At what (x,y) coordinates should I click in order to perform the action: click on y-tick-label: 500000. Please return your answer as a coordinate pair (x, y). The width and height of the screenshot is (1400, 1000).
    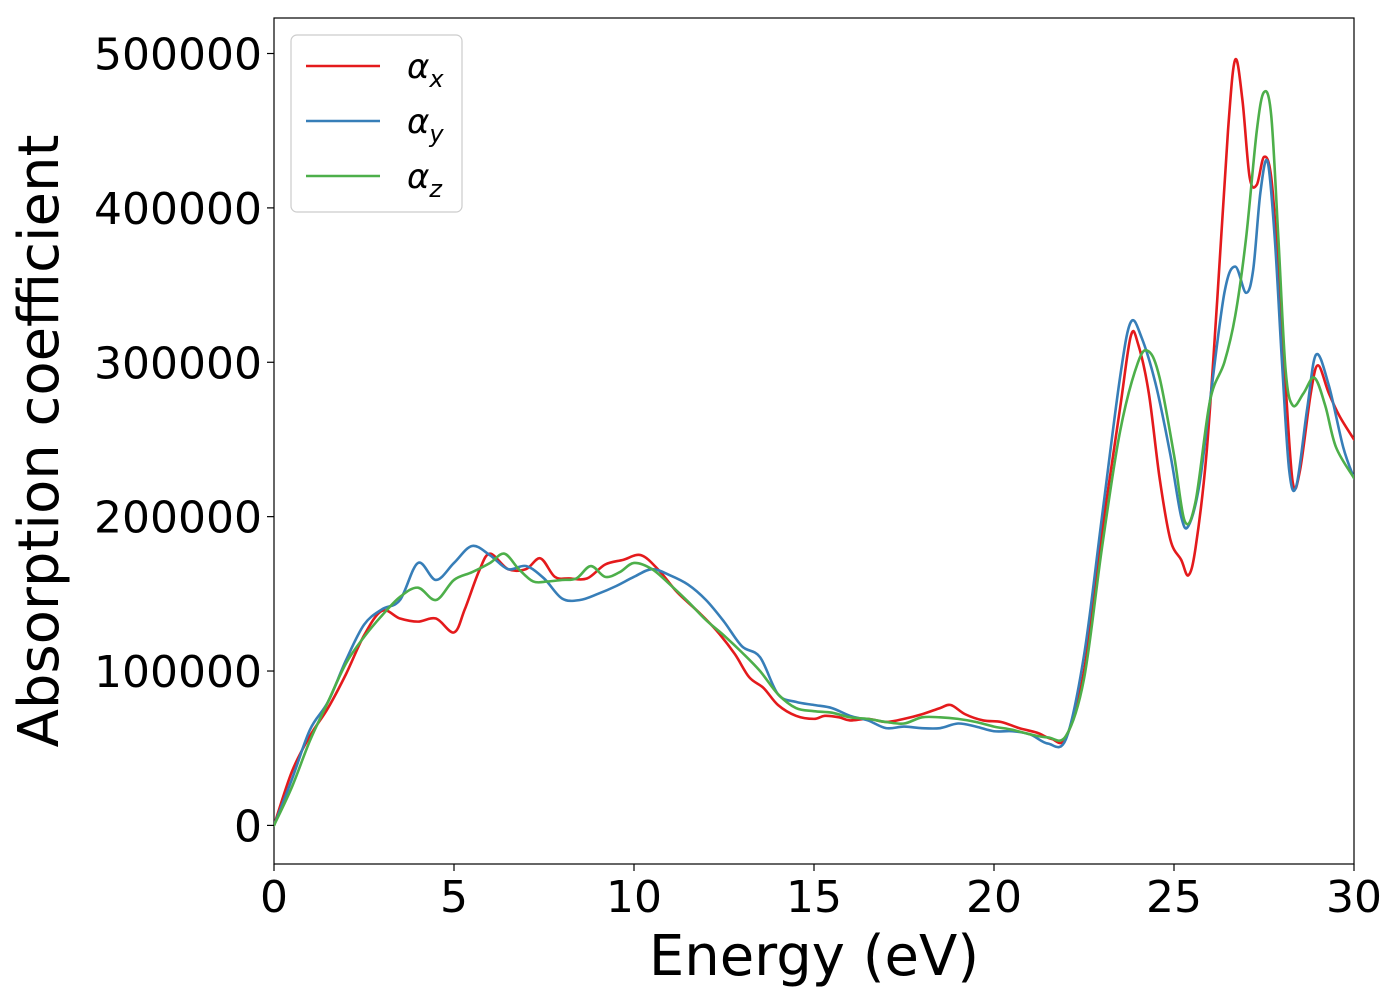
    Looking at the image, I should click on (178, 55).